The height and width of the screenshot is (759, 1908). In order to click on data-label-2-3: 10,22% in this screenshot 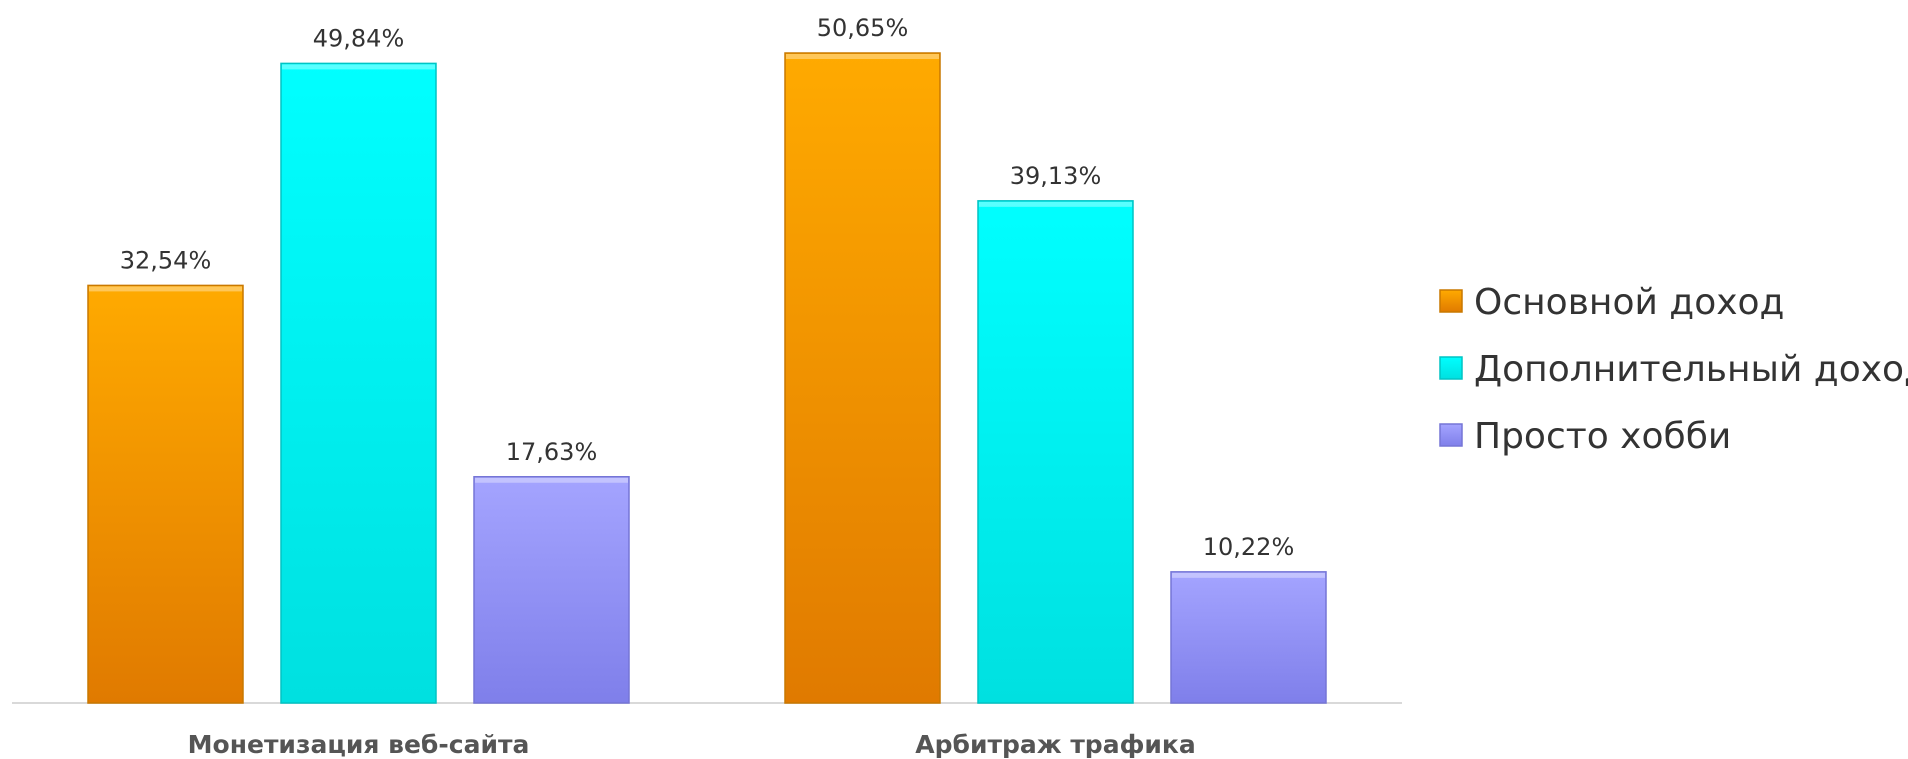, I will do `click(1249, 547)`.